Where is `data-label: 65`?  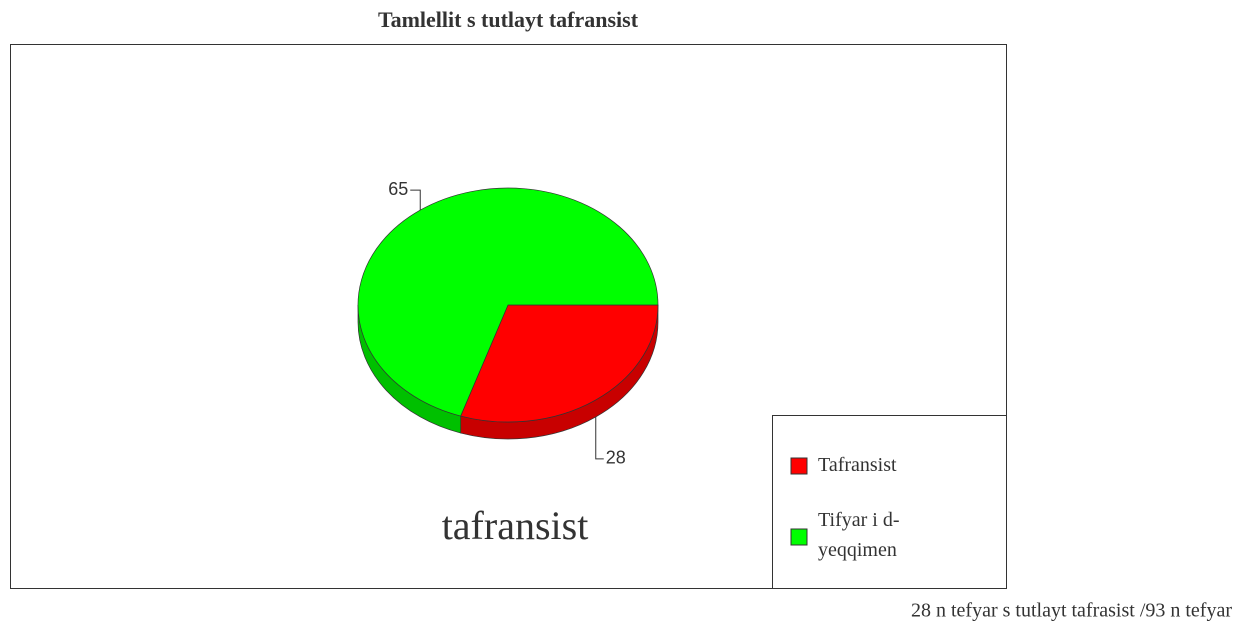
data-label: 65 is located at coordinates (398, 189).